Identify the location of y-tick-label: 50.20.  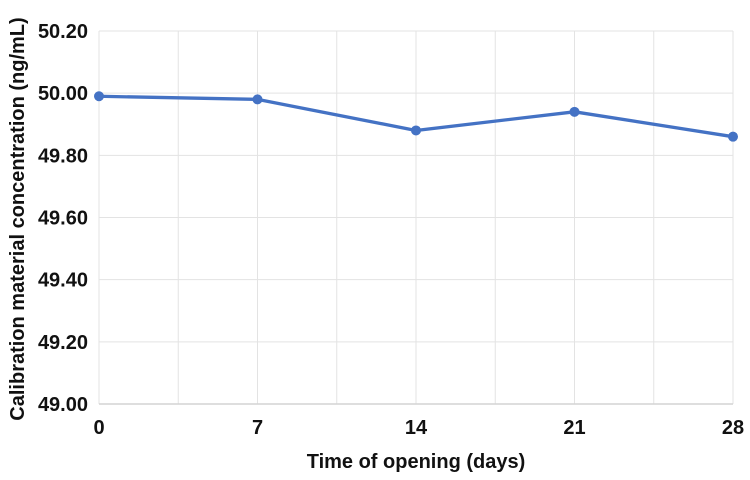
(63, 32).